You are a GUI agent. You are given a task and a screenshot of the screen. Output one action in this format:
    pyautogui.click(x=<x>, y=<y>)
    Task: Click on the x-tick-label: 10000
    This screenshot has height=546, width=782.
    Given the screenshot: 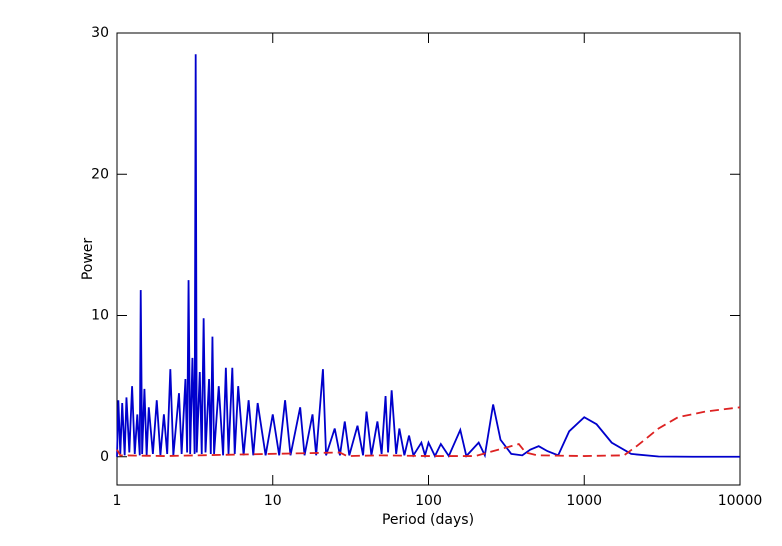 What is the action you would take?
    pyautogui.click(x=740, y=501)
    